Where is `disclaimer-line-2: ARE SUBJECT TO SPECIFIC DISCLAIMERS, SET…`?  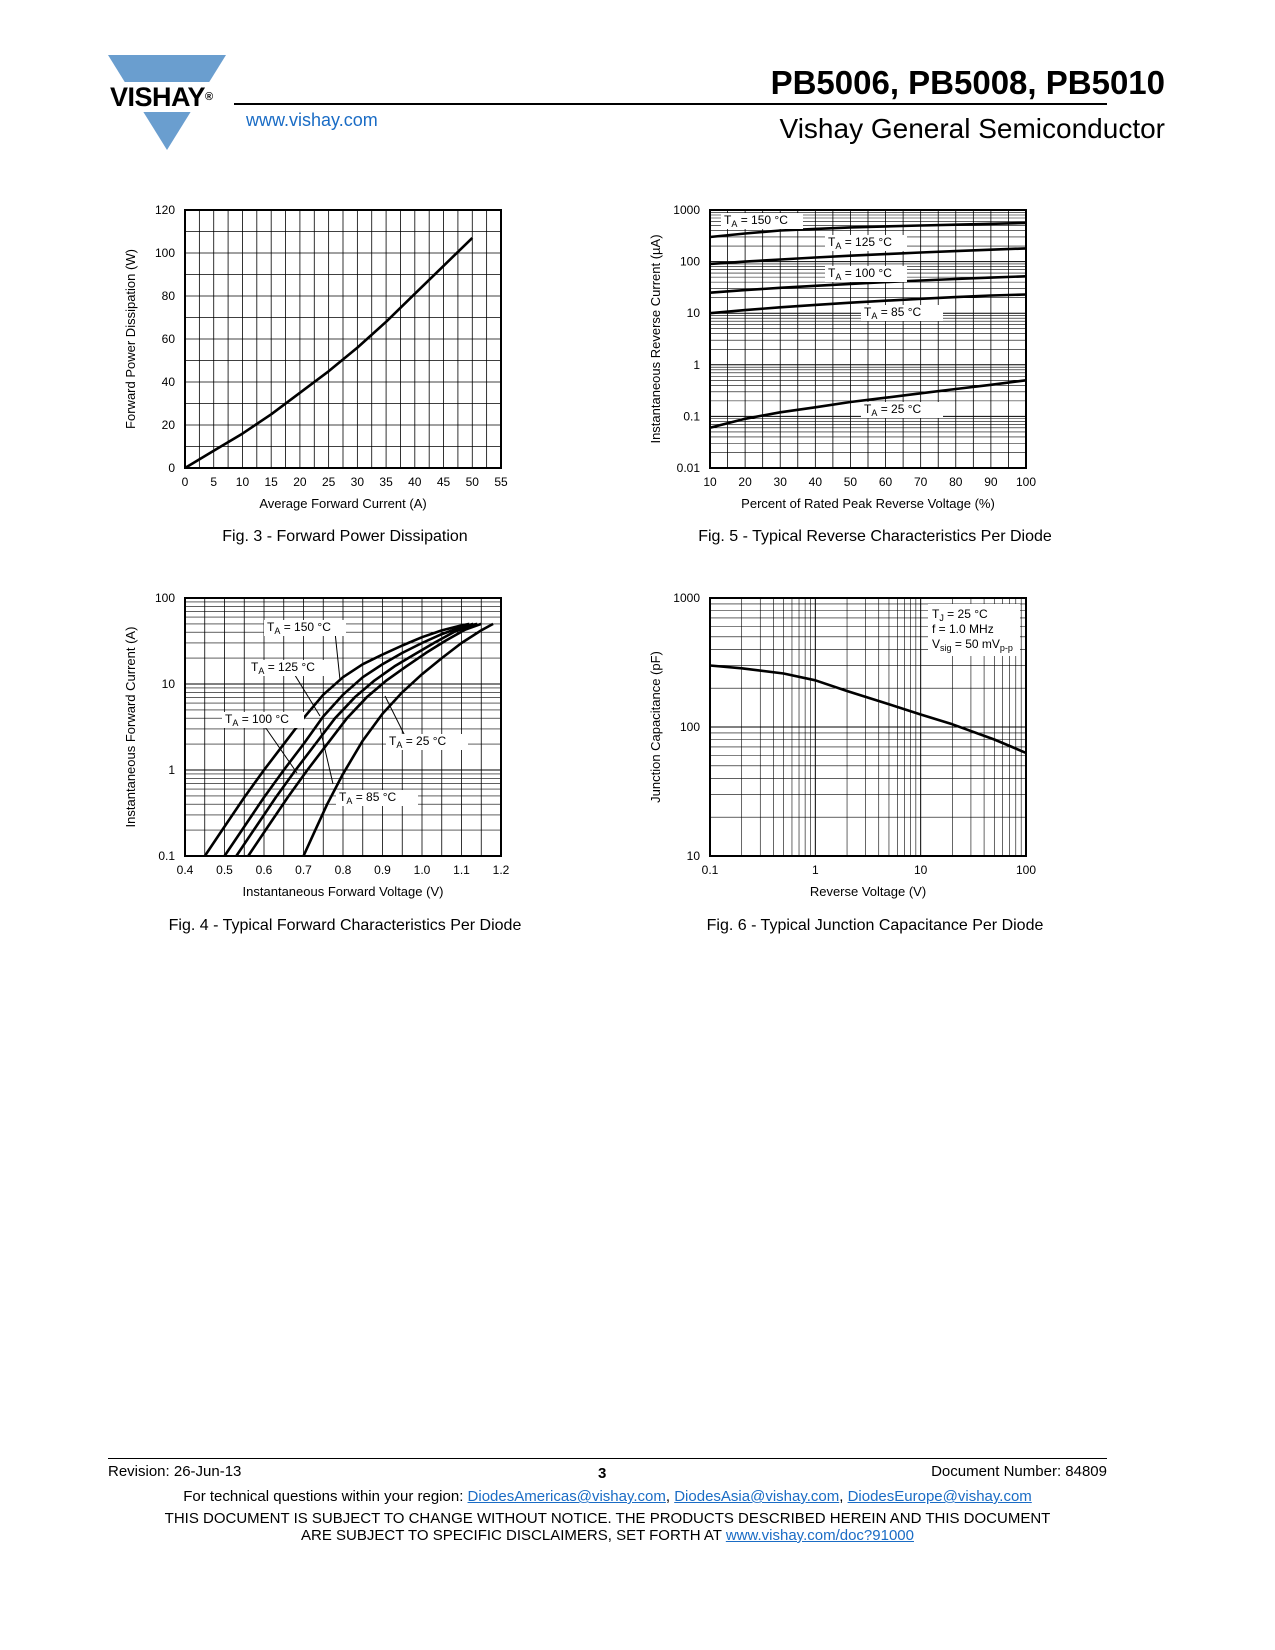 disclaimer-line-2: ARE SUBJECT TO SPECIFIC DISCLAIMERS, SET… is located at coordinates (607, 1535).